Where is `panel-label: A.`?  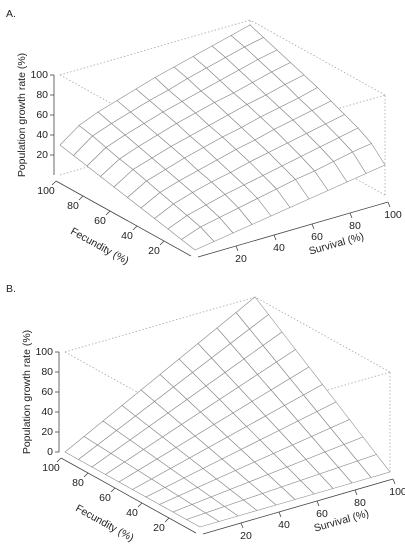 panel-label: A. is located at coordinates (11, 14).